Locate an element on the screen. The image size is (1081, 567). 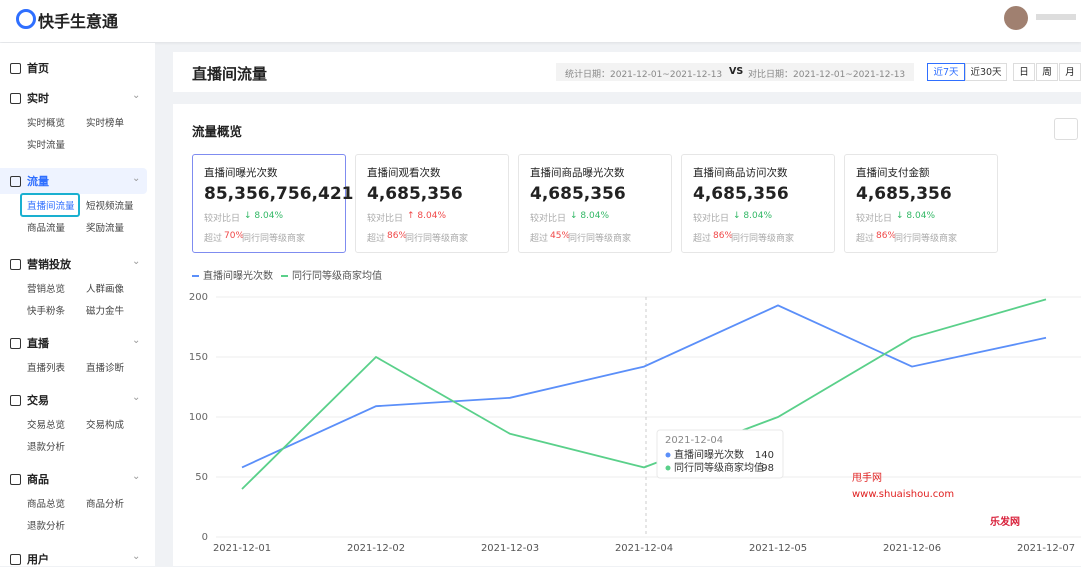
watermark-name: 甩手网 is located at coordinates (867, 477).